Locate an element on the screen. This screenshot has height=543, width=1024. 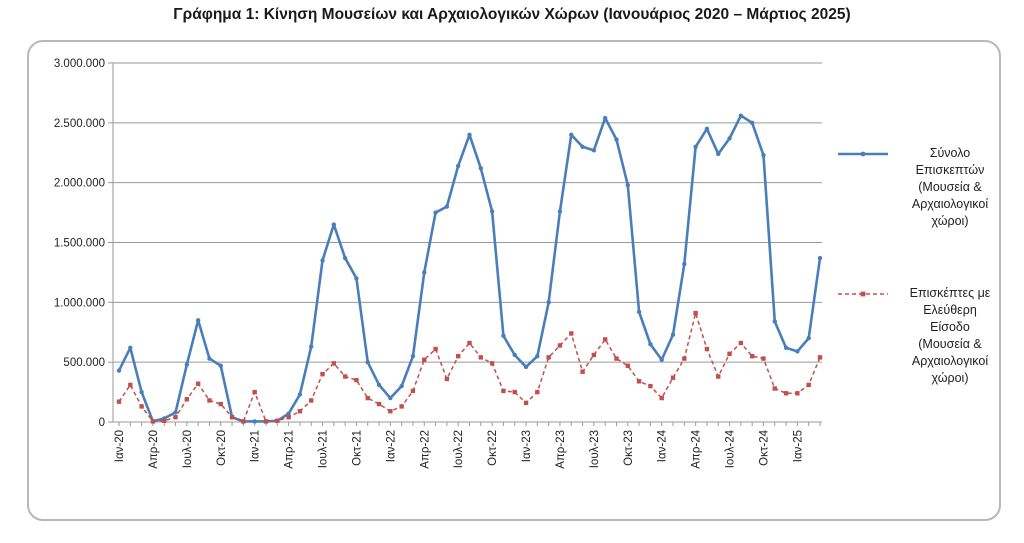
legend-swatch is located at coordinates (863, 294).